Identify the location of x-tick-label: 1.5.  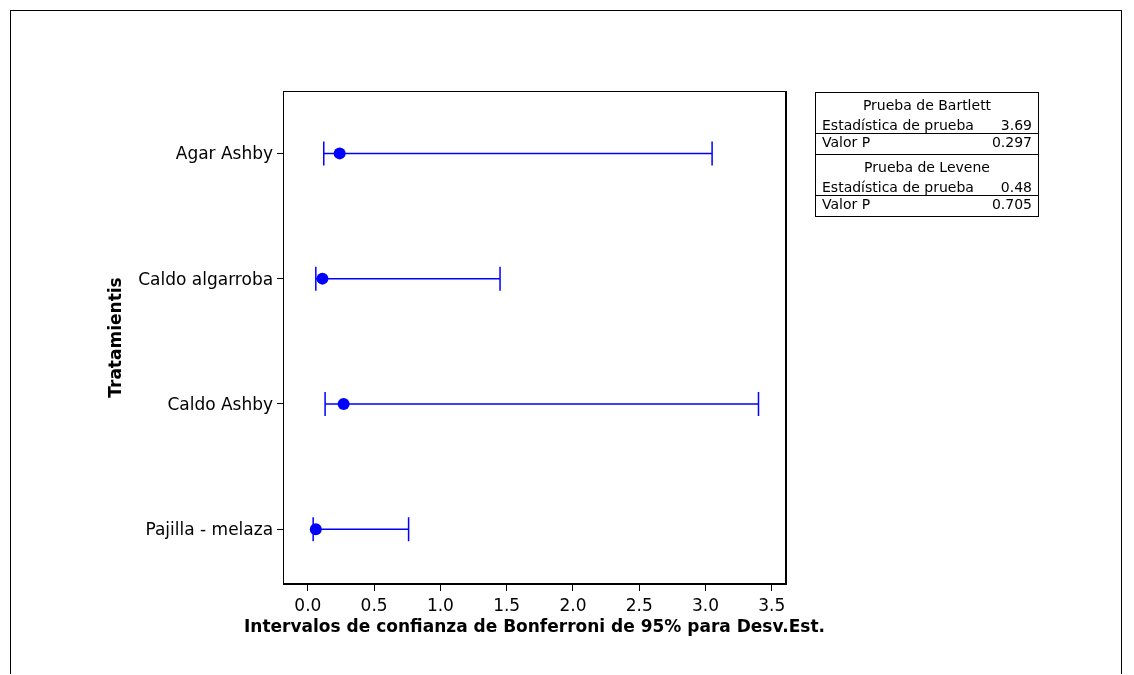
(507, 604).